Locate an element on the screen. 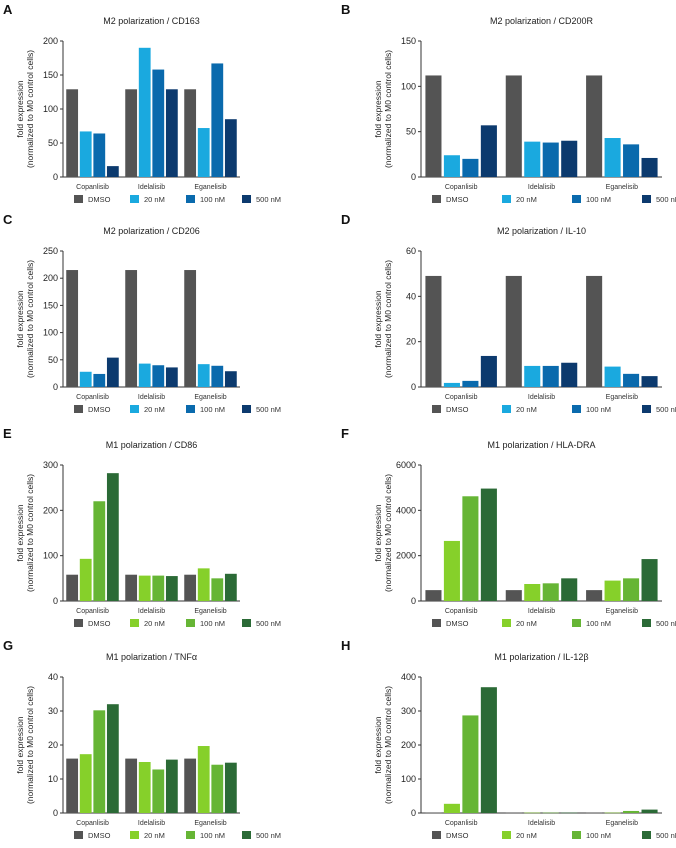 Image resolution: width=676 pixels, height=848 pixels. y-tick-label: 4000 is located at coordinates (406, 510).